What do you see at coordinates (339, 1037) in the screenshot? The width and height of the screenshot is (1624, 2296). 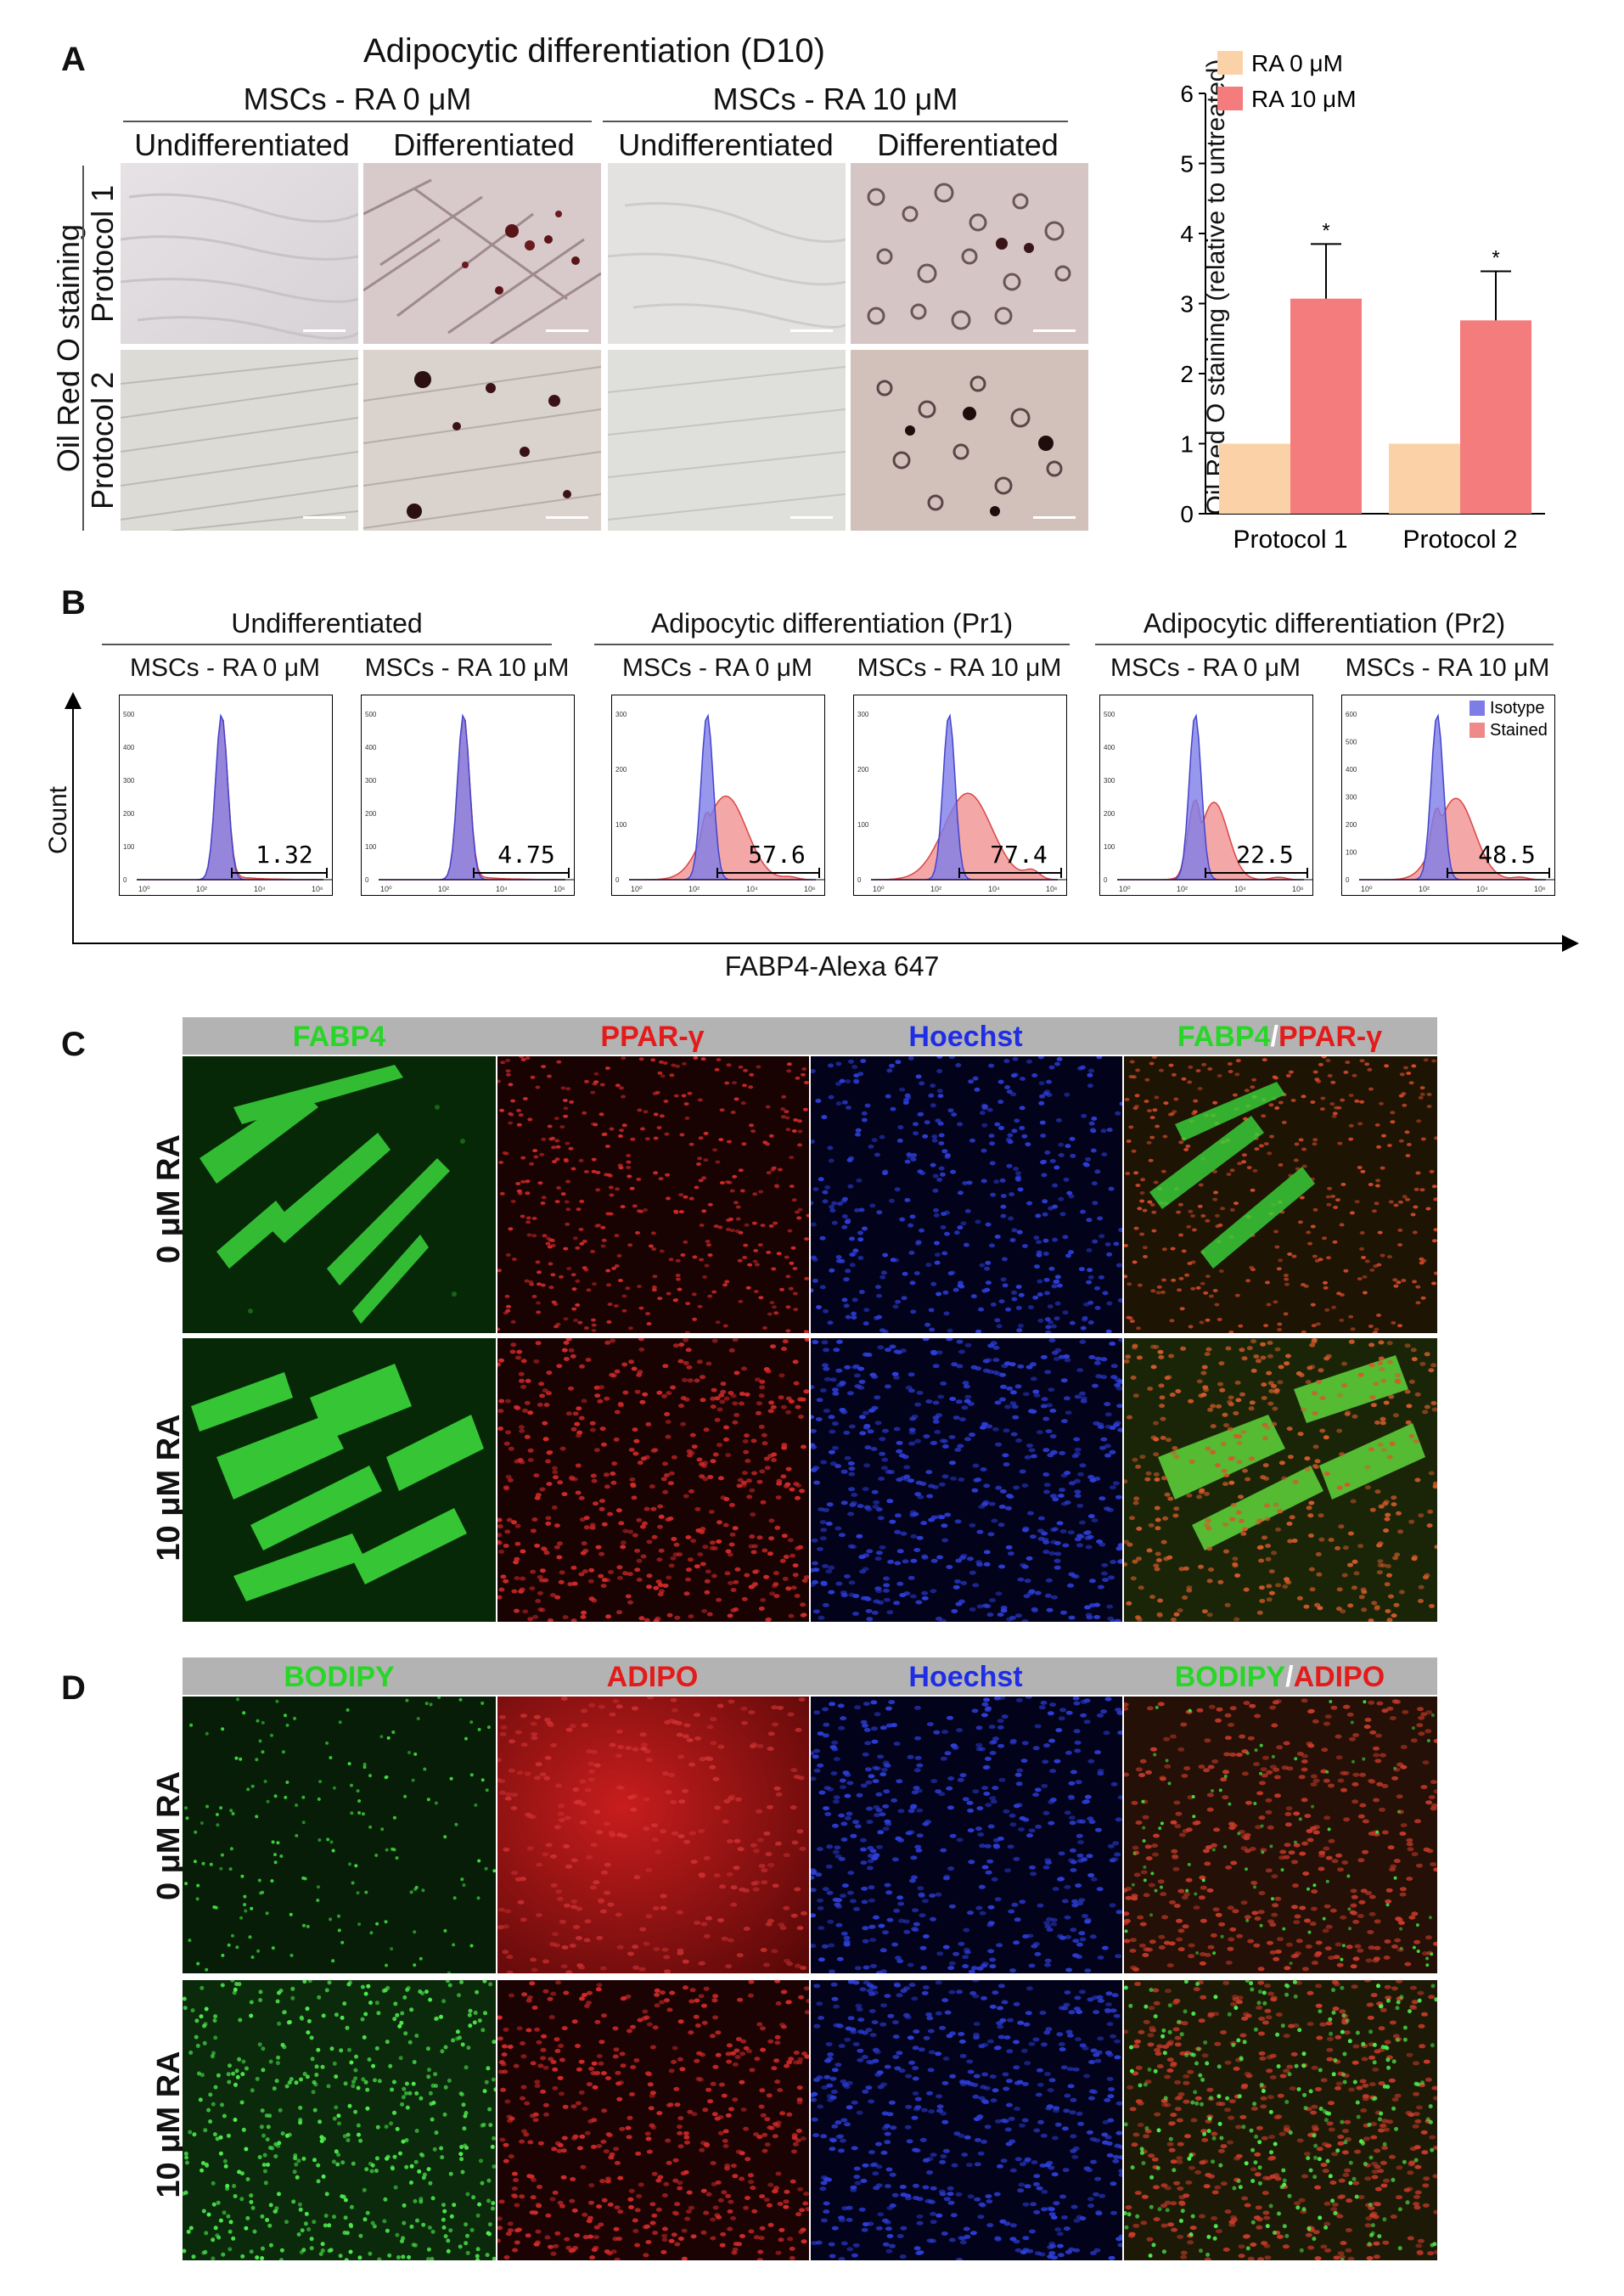 I see `panel-c-header-fabp4: FABP4` at bounding box center [339, 1037].